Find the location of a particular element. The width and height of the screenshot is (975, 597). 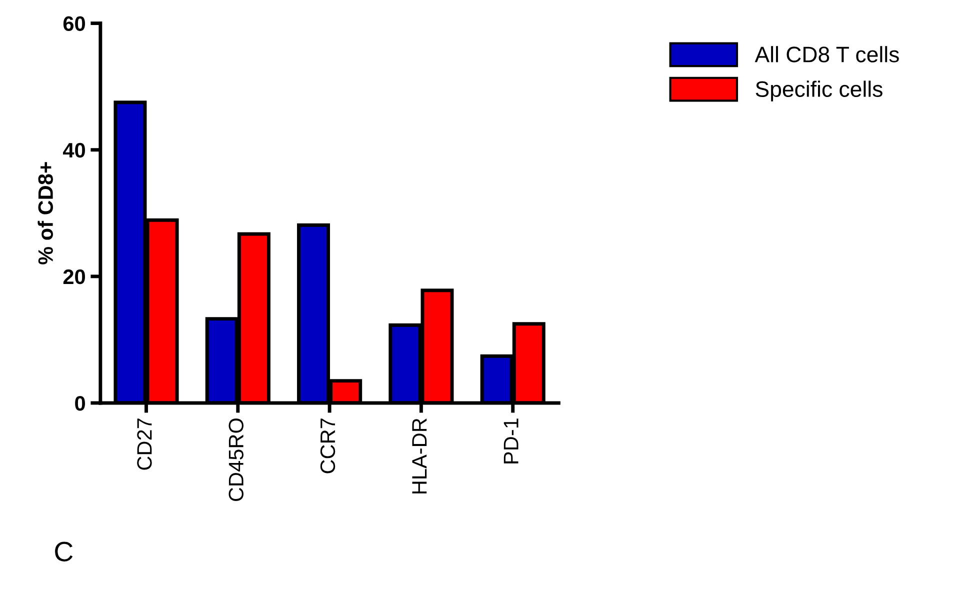

y-tick-label: 0 is located at coordinates (80, 403).